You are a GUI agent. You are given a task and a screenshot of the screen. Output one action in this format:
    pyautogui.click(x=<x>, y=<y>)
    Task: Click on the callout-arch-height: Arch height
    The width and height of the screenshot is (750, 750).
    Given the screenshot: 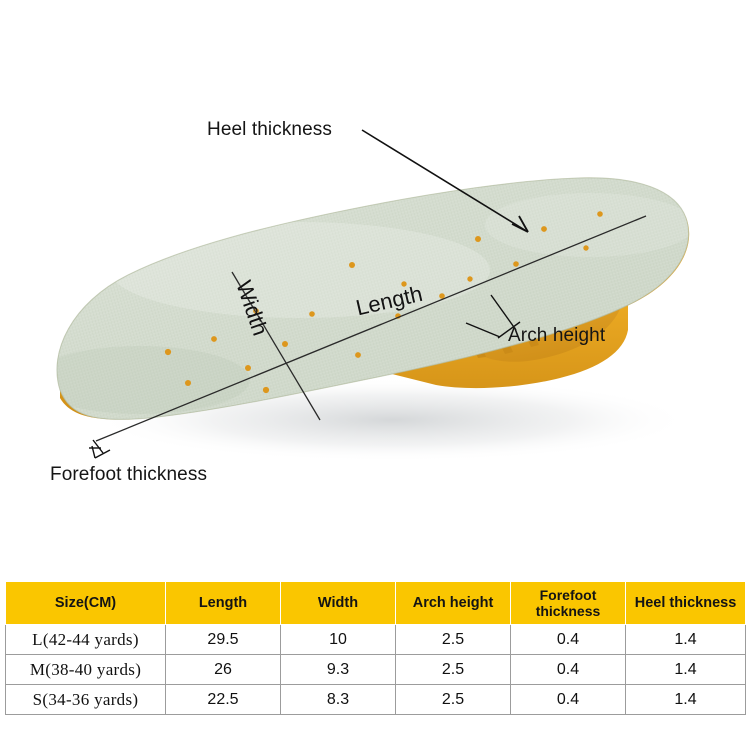 What is the action you would take?
    pyautogui.click(x=557, y=335)
    